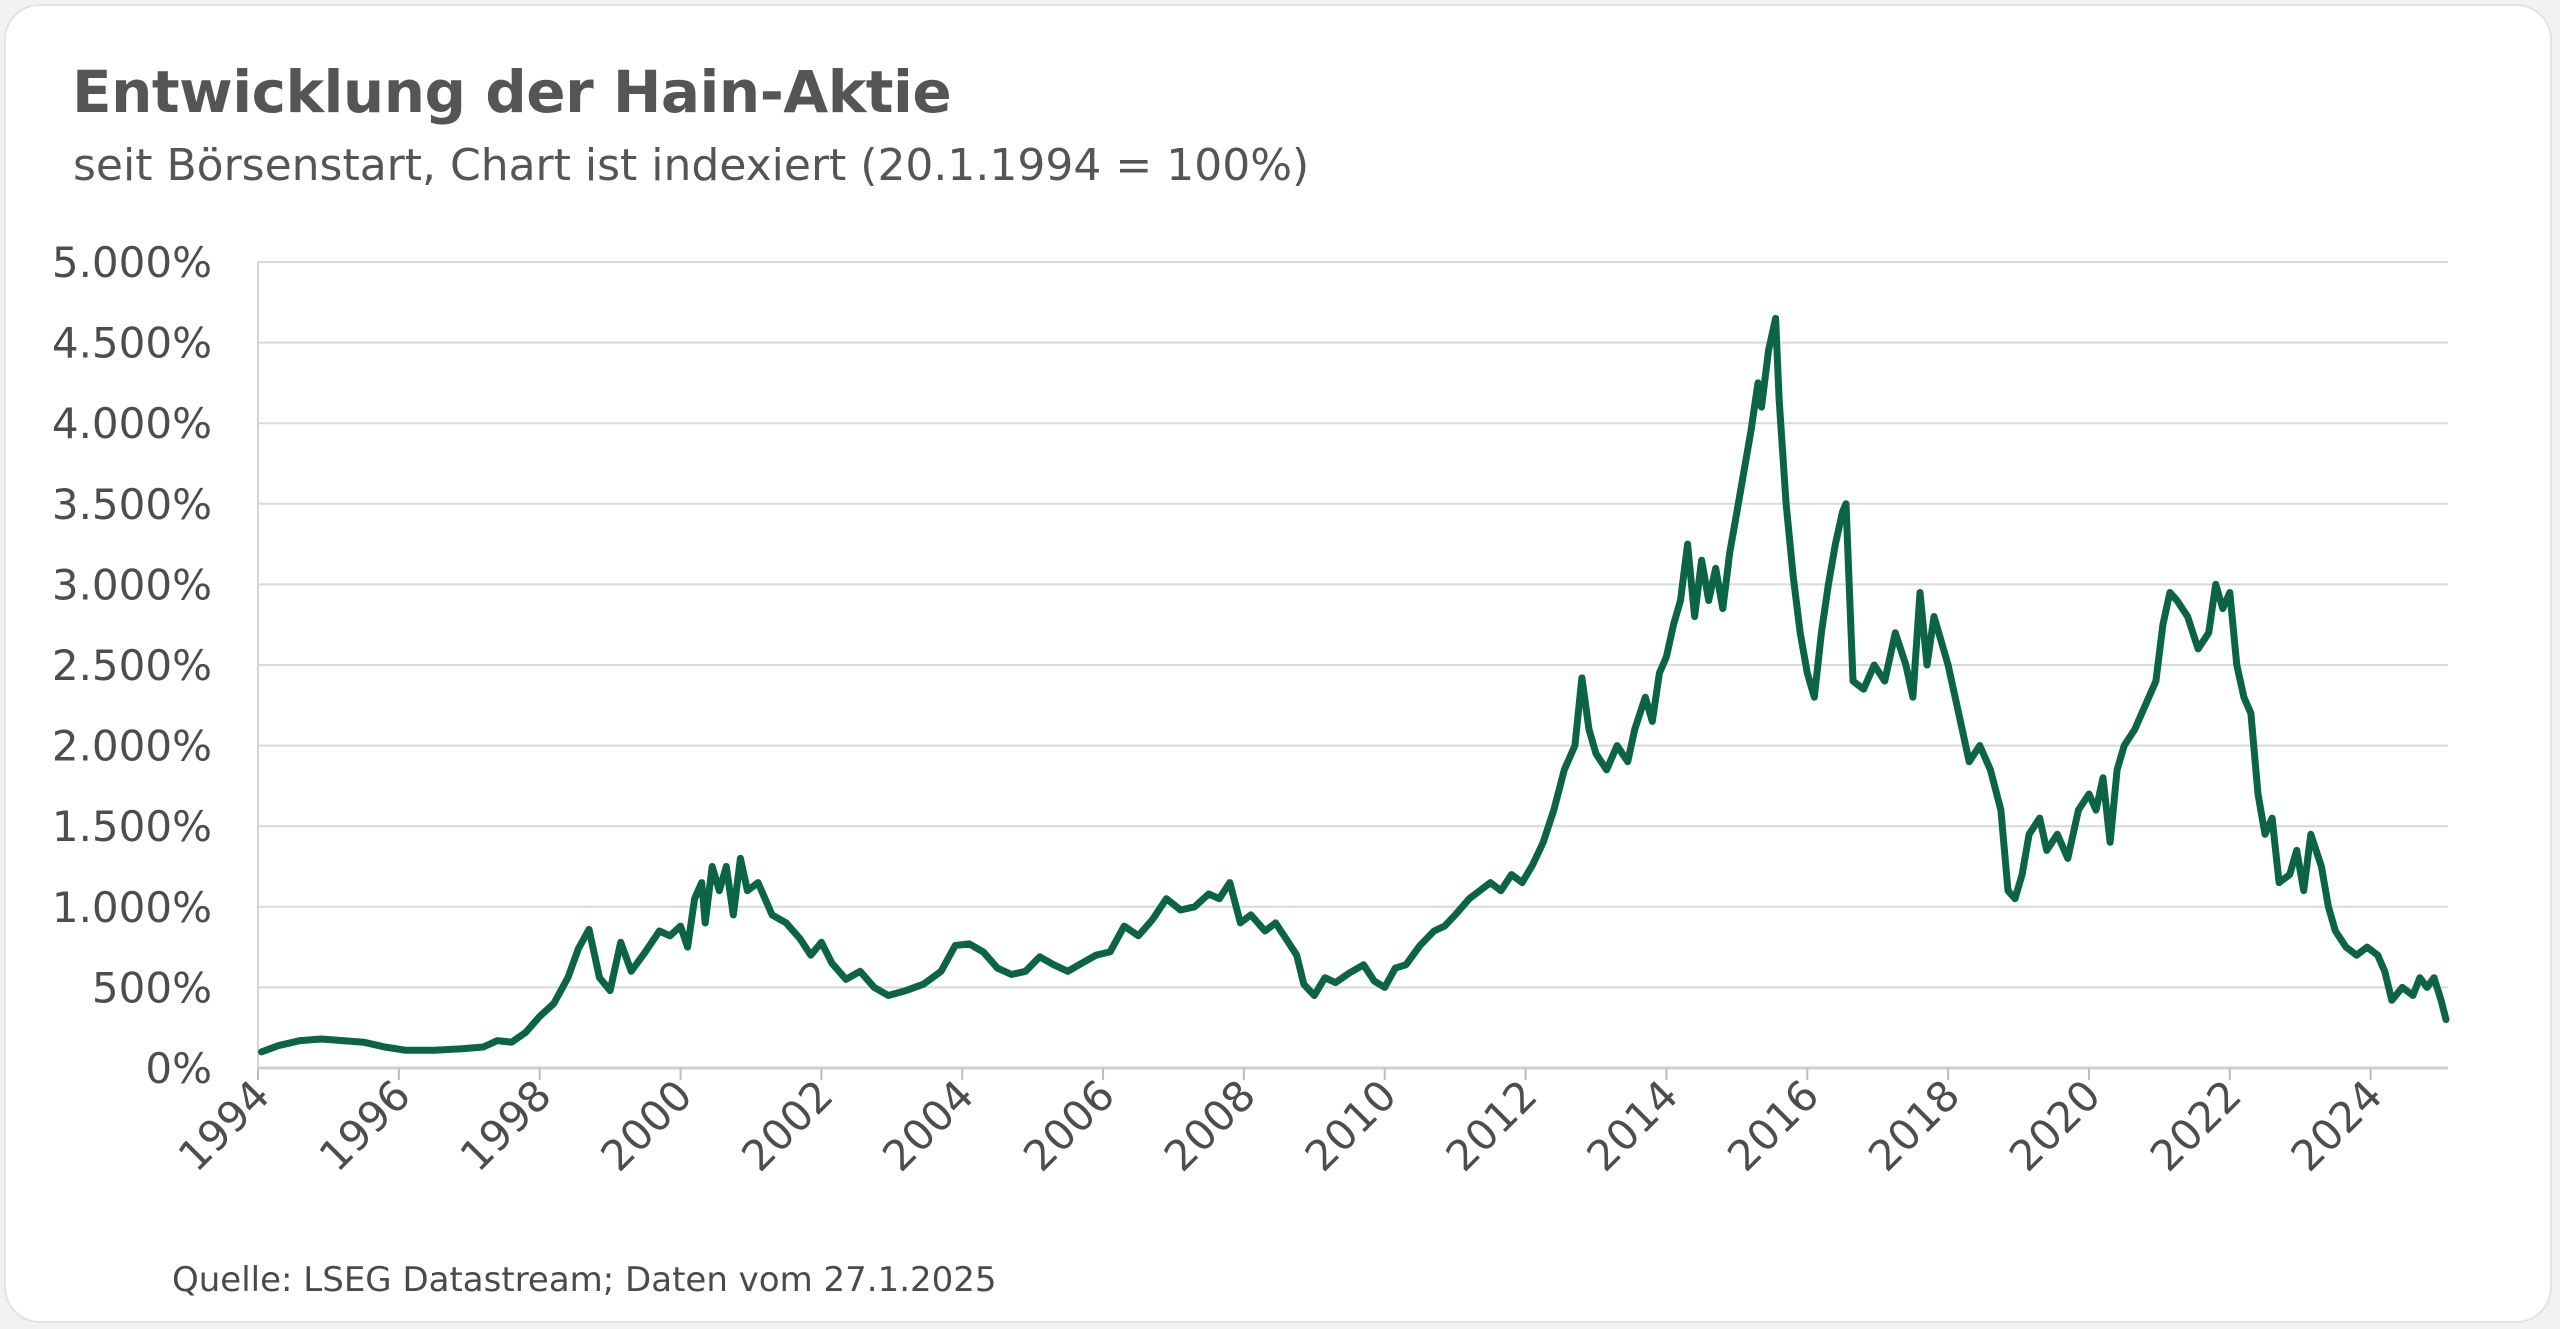 This screenshot has width=2560, height=1329. Describe the element at coordinates (132, 423) in the screenshot. I see `y-tick-label: 4.000%` at that location.